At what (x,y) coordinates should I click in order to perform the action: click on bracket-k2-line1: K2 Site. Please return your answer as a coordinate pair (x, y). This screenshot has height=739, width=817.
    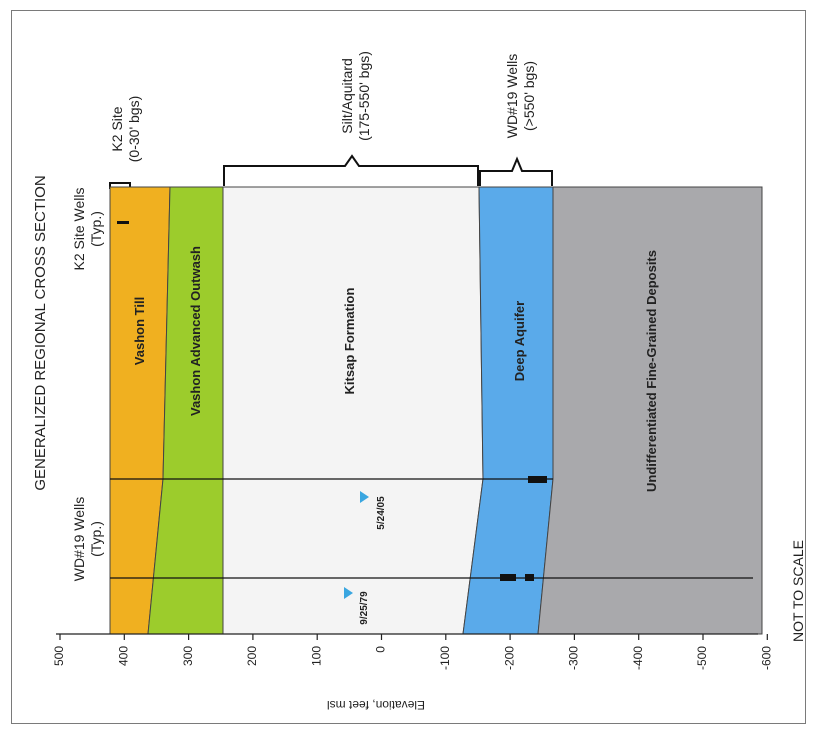
    Looking at the image, I should click on (117, 128).